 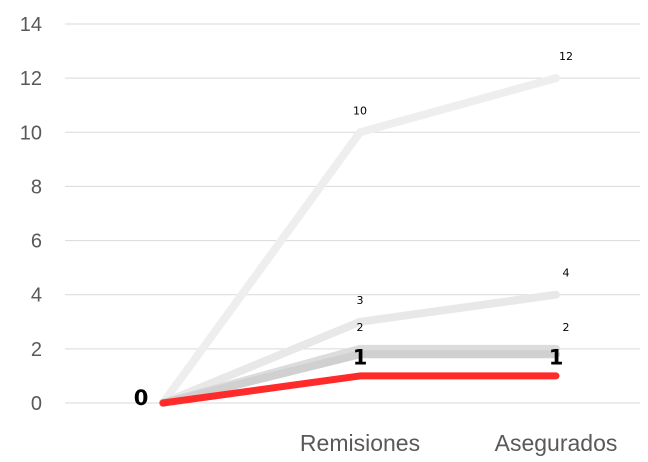 What do you see at coordinates (360, 110) in the screenshot?
I see `data-label: 10` at bounding box center [360, 110].